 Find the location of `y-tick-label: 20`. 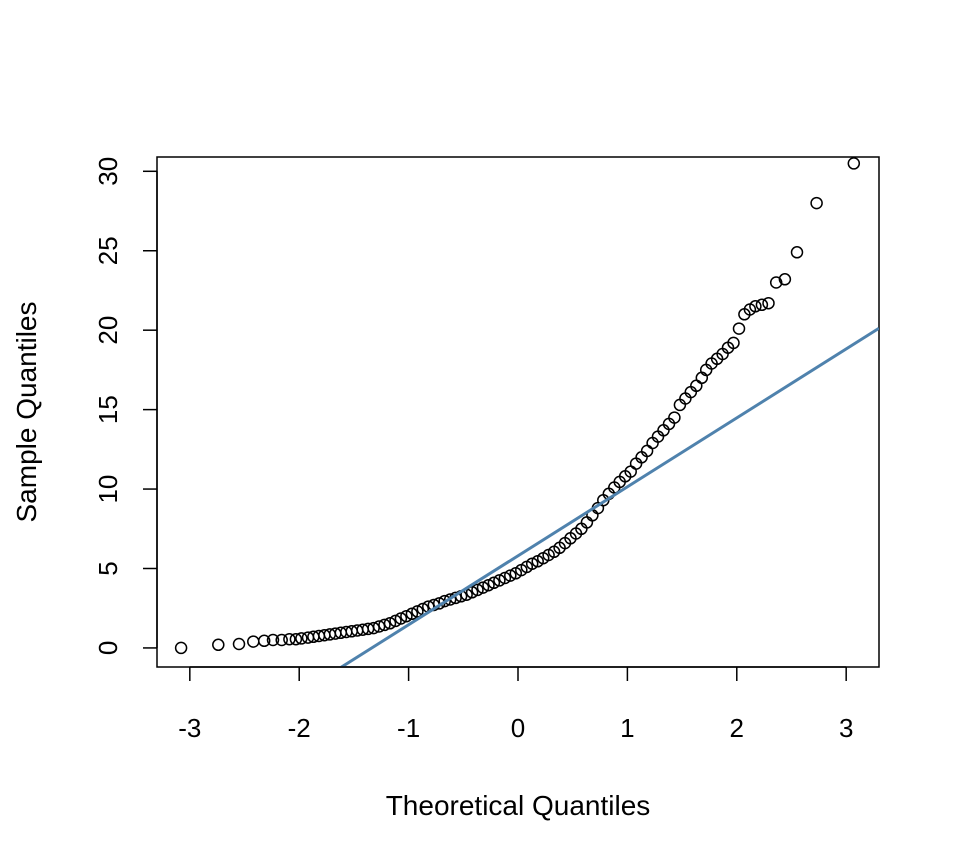

y-tick-label: 20 is located at coordinates (108, 330).